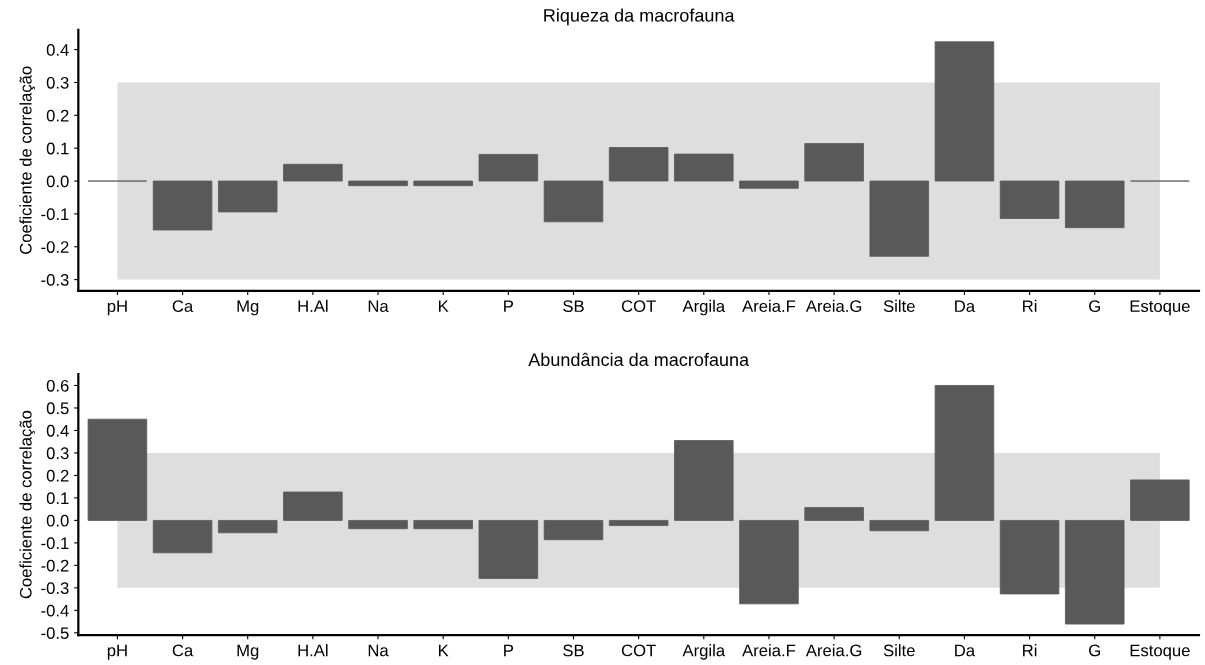  I want to click on y-tick-label: -0.4, so click(55, 610).